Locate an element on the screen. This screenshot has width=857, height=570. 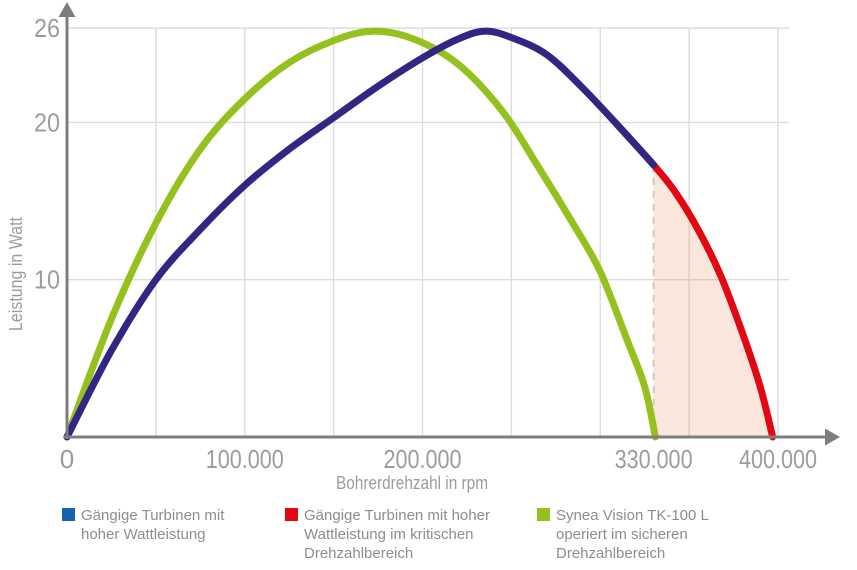
y-tick-label: 26 is located at coordinates (47, 28).